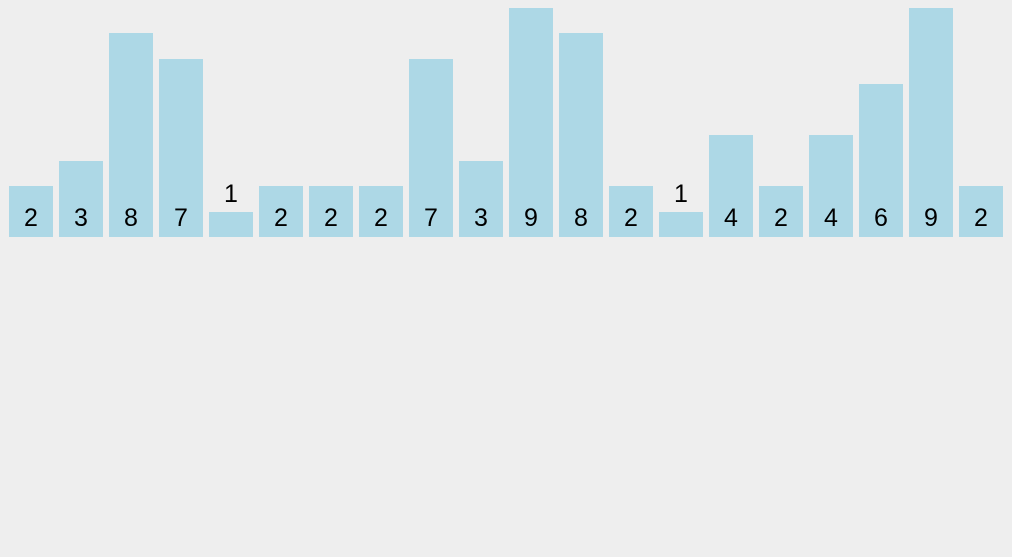 The image size is (1012, 557). I want to click on bar: 6, so click(881, 160).